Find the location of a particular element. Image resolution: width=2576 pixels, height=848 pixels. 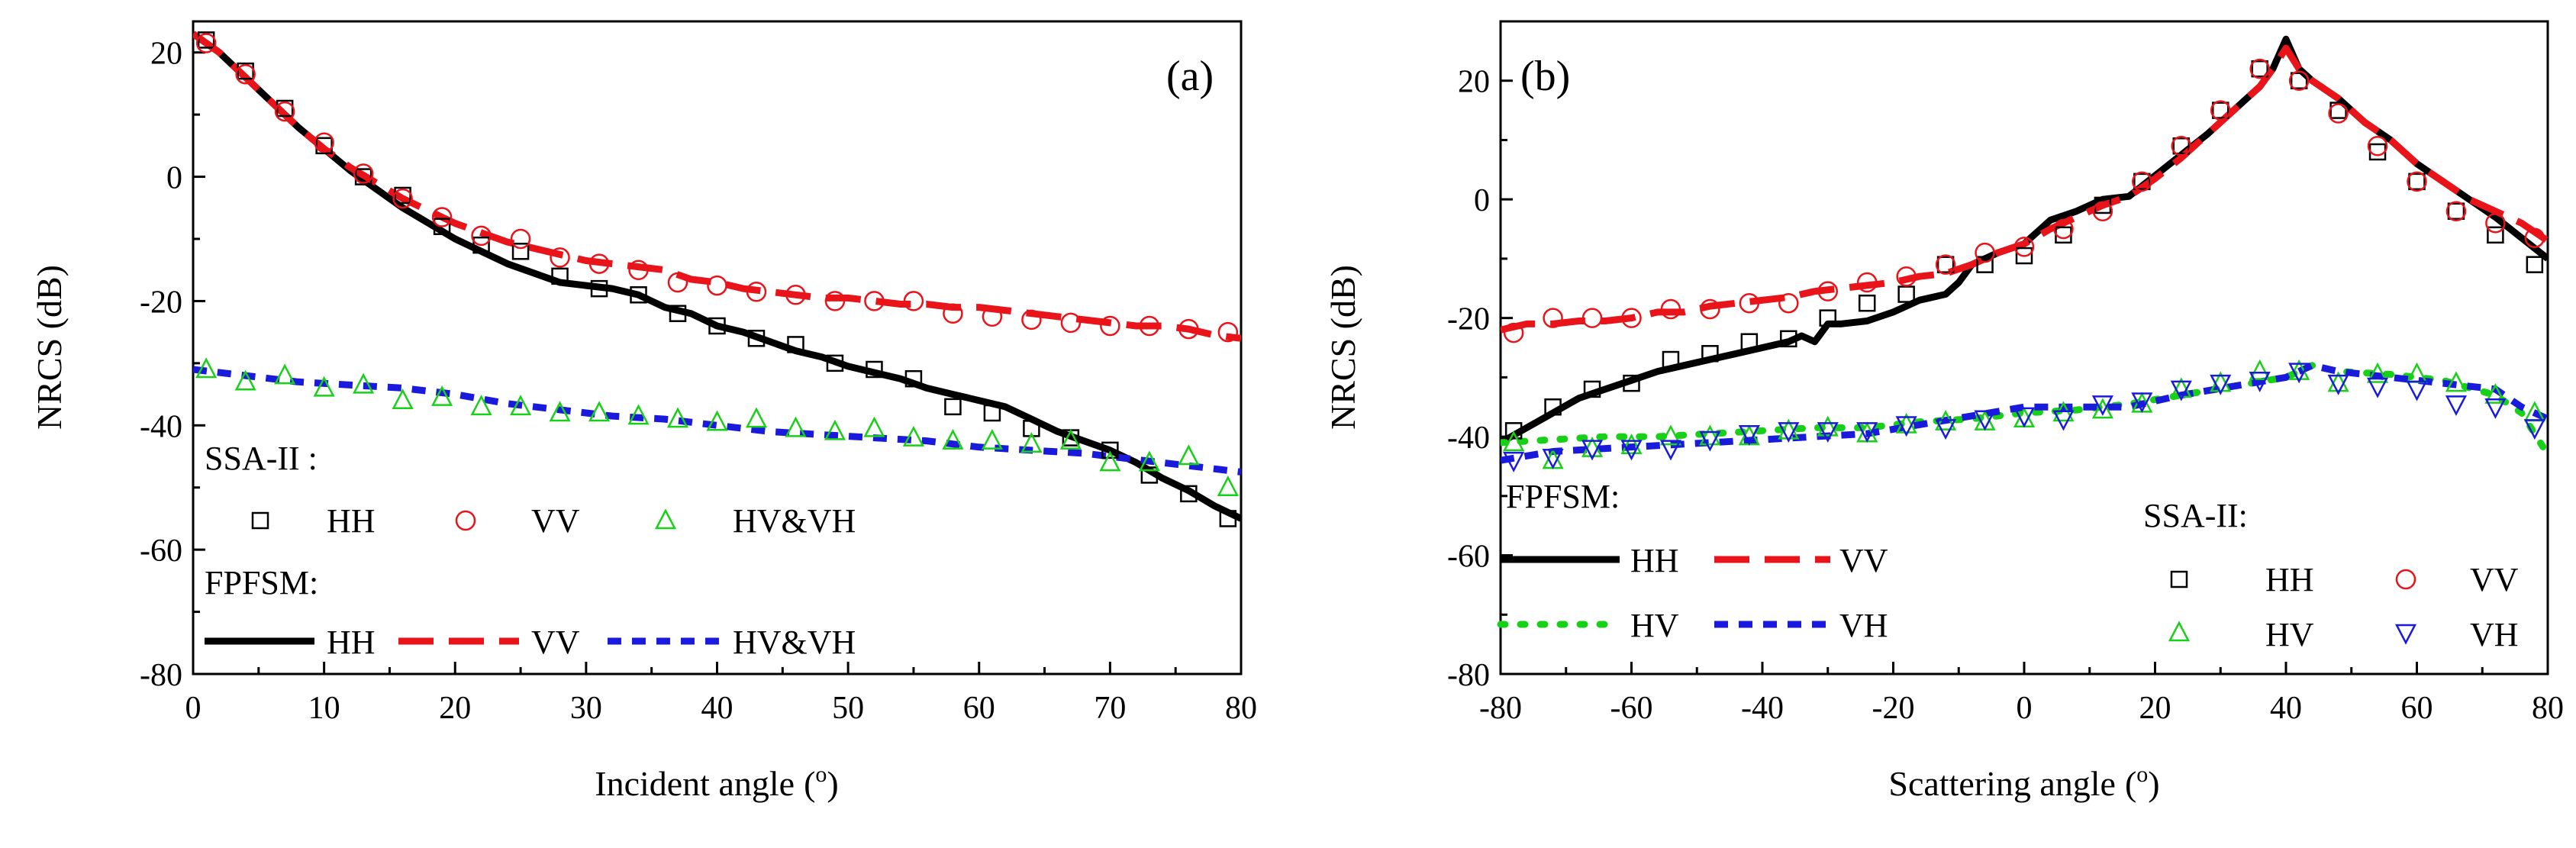

legend-b-hv-marker is located at coordinates (2180, 631).